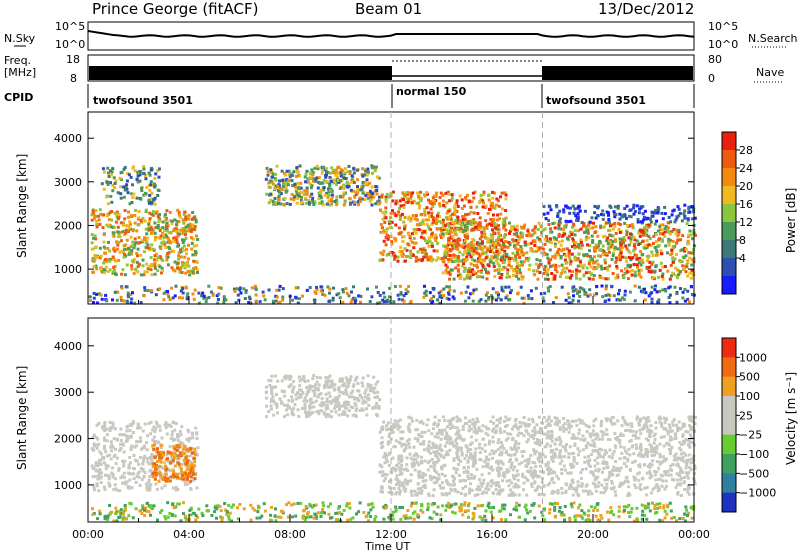 This screenshot has width=800, height=558. I want to click on cpid-segment: normal 150, so click(431, 91).